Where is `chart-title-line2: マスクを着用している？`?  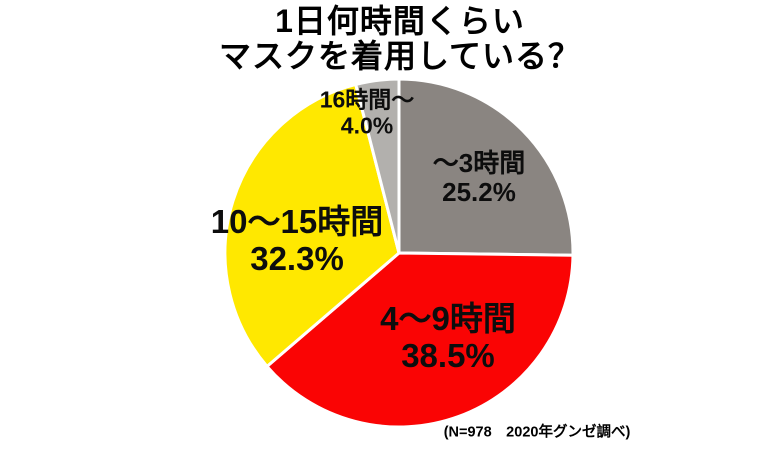 chart-title-line2: マスクを着用している？ is located at coordinates (400, 56).